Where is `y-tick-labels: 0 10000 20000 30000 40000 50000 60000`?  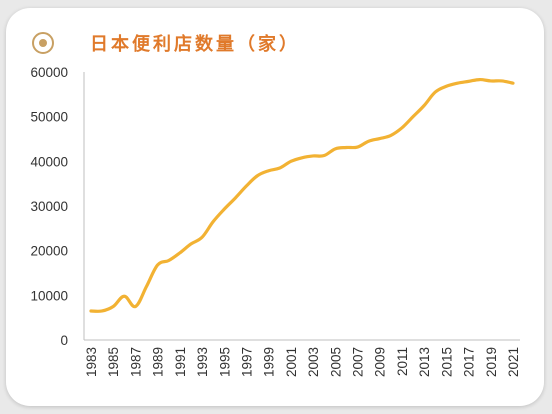 y-tick-labels: 0 10000 20000 30000 40000 50000 60000 is located at coordinates (49, 206).